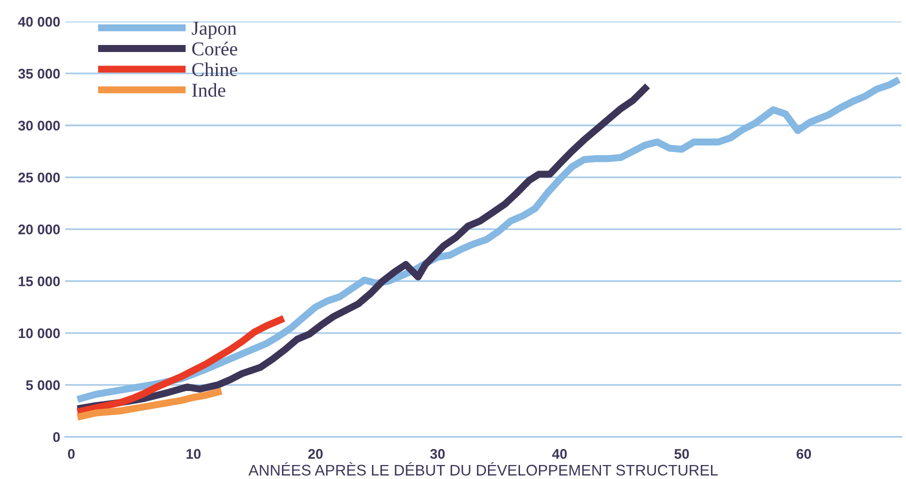 The width and height of the screenshot is (906, 479). Describe the element at coordinates (193, 454) in the screenshot. I see `x-tick-label: 10` at that location.